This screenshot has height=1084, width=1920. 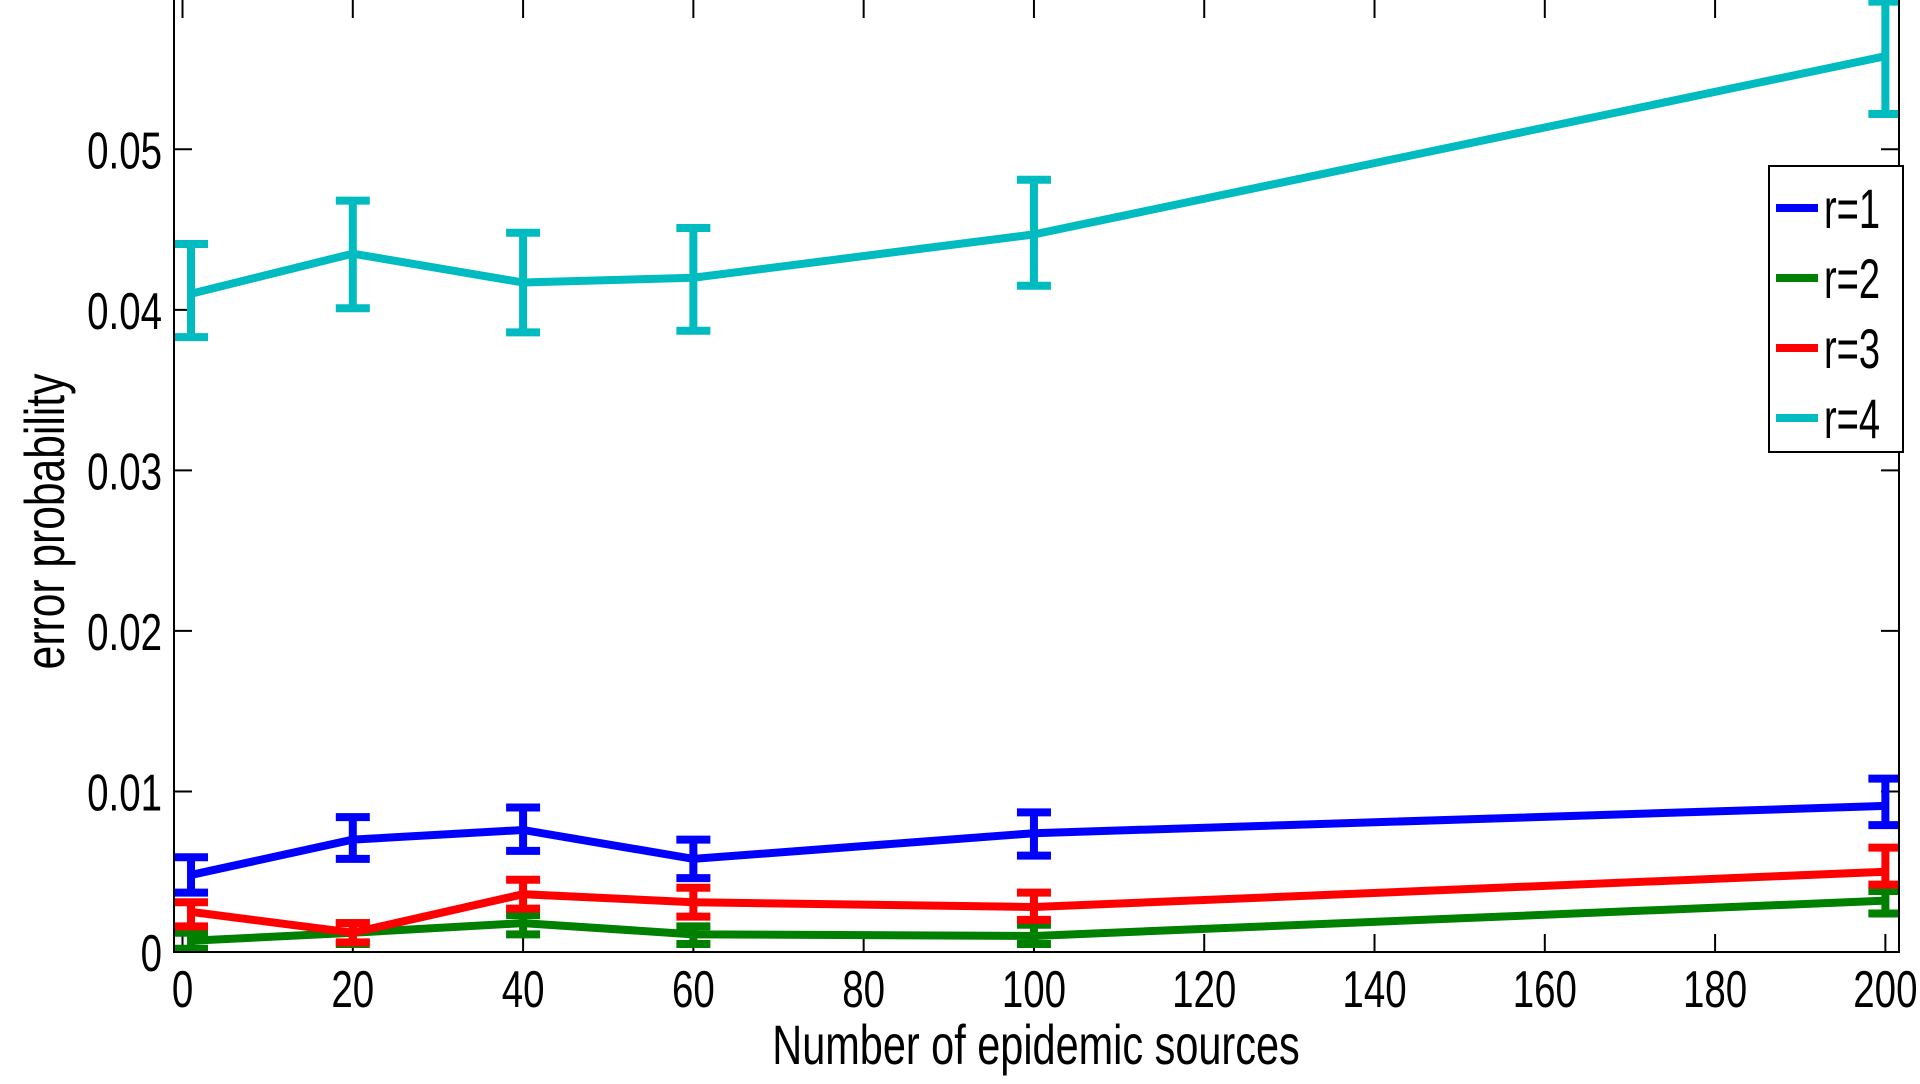 I want to click on legend-entry-r4: r=4, so click(x=1839, y=418).